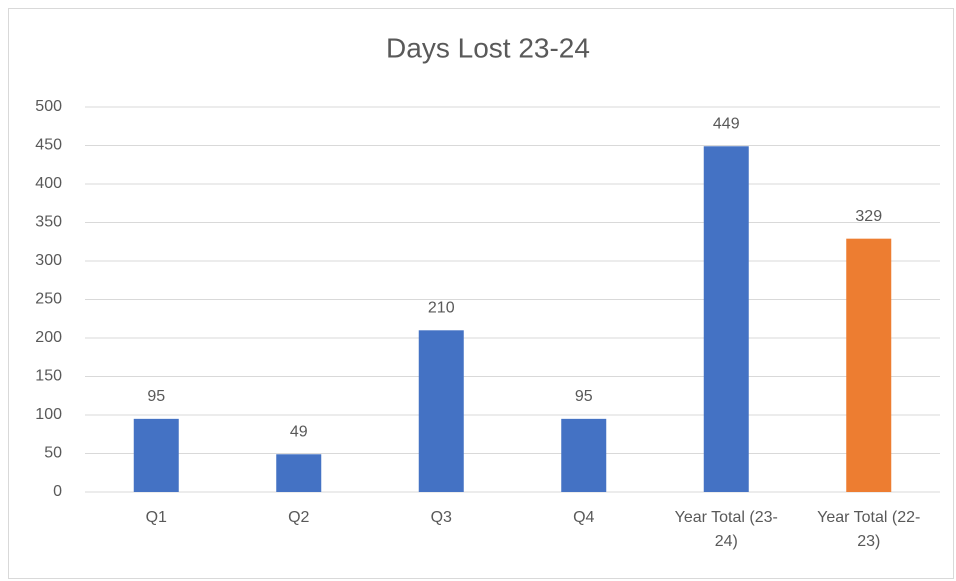  Describe the element at coordinates (57, 491) in the screenshot. I see `y-tick-label: 0` at that location.